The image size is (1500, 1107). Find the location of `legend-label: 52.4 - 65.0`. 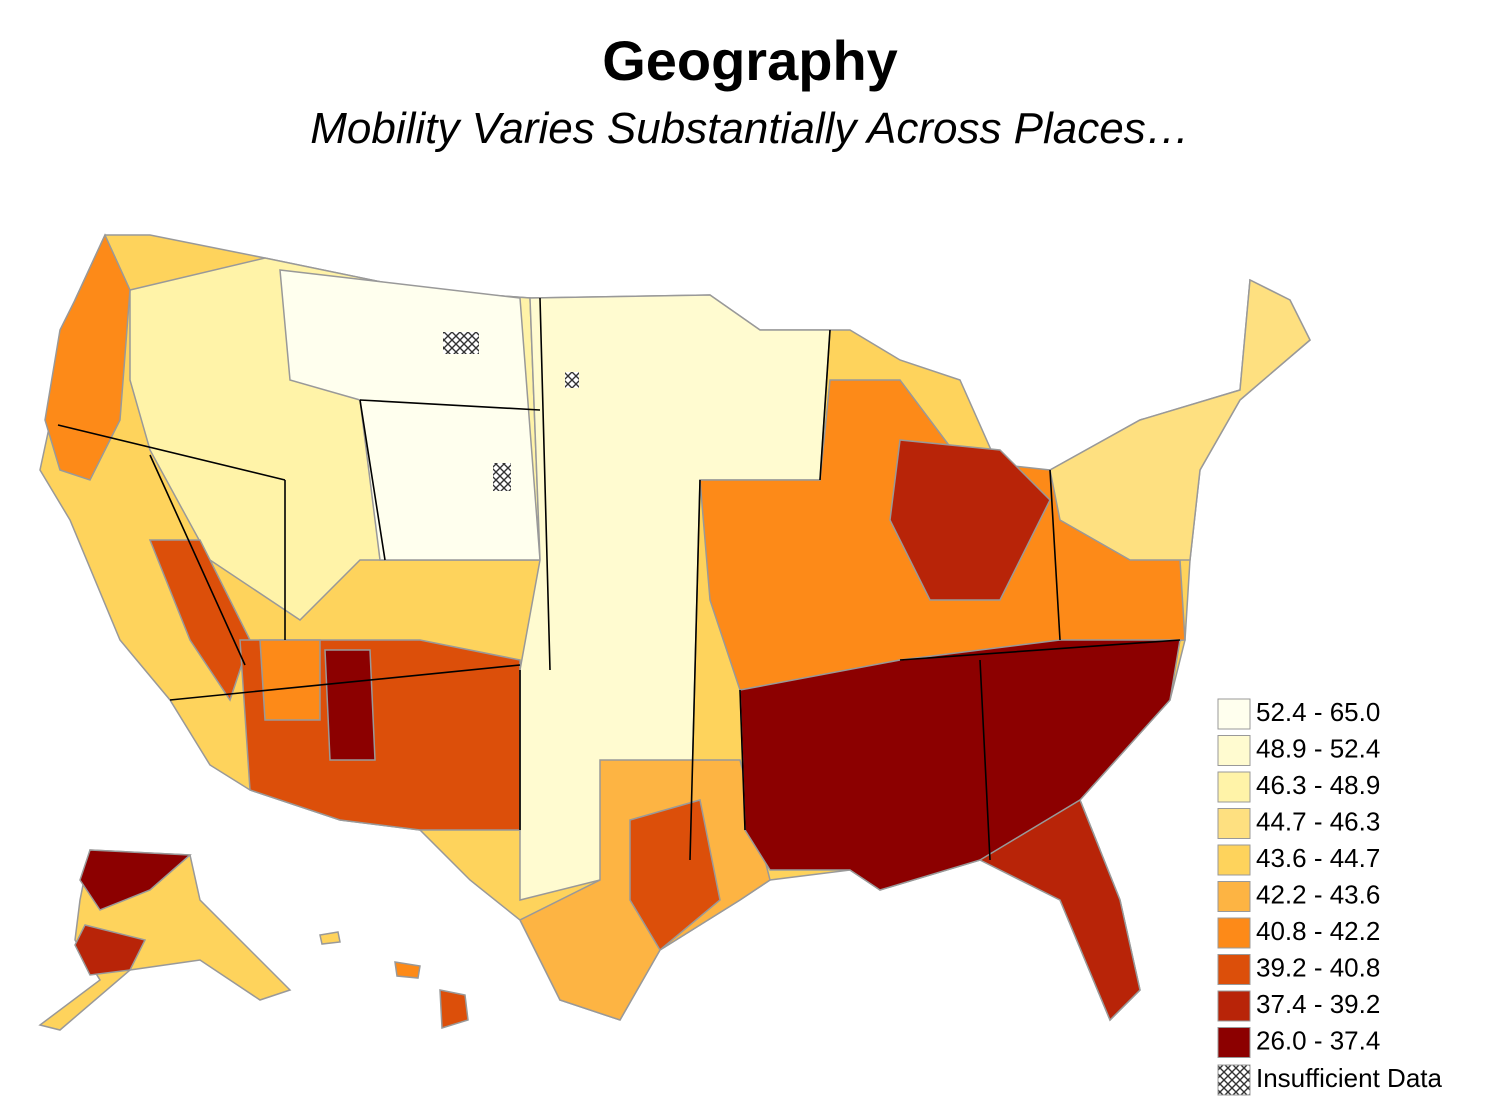

legend-label: 52.4 - 65.0 is located at coordinates (1318, 712).